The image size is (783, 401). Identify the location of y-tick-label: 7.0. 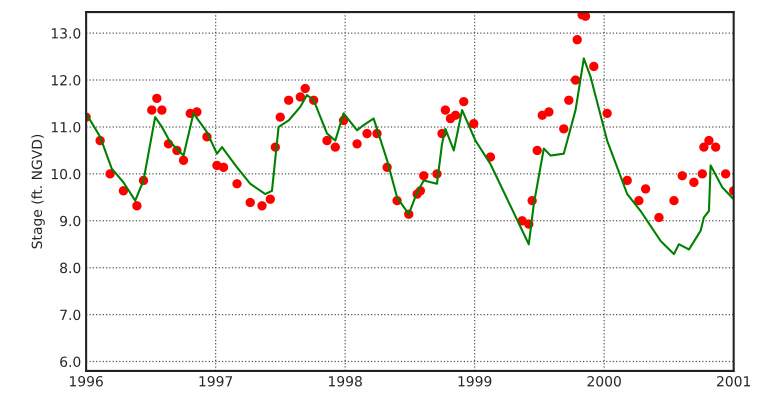
(70, 315).